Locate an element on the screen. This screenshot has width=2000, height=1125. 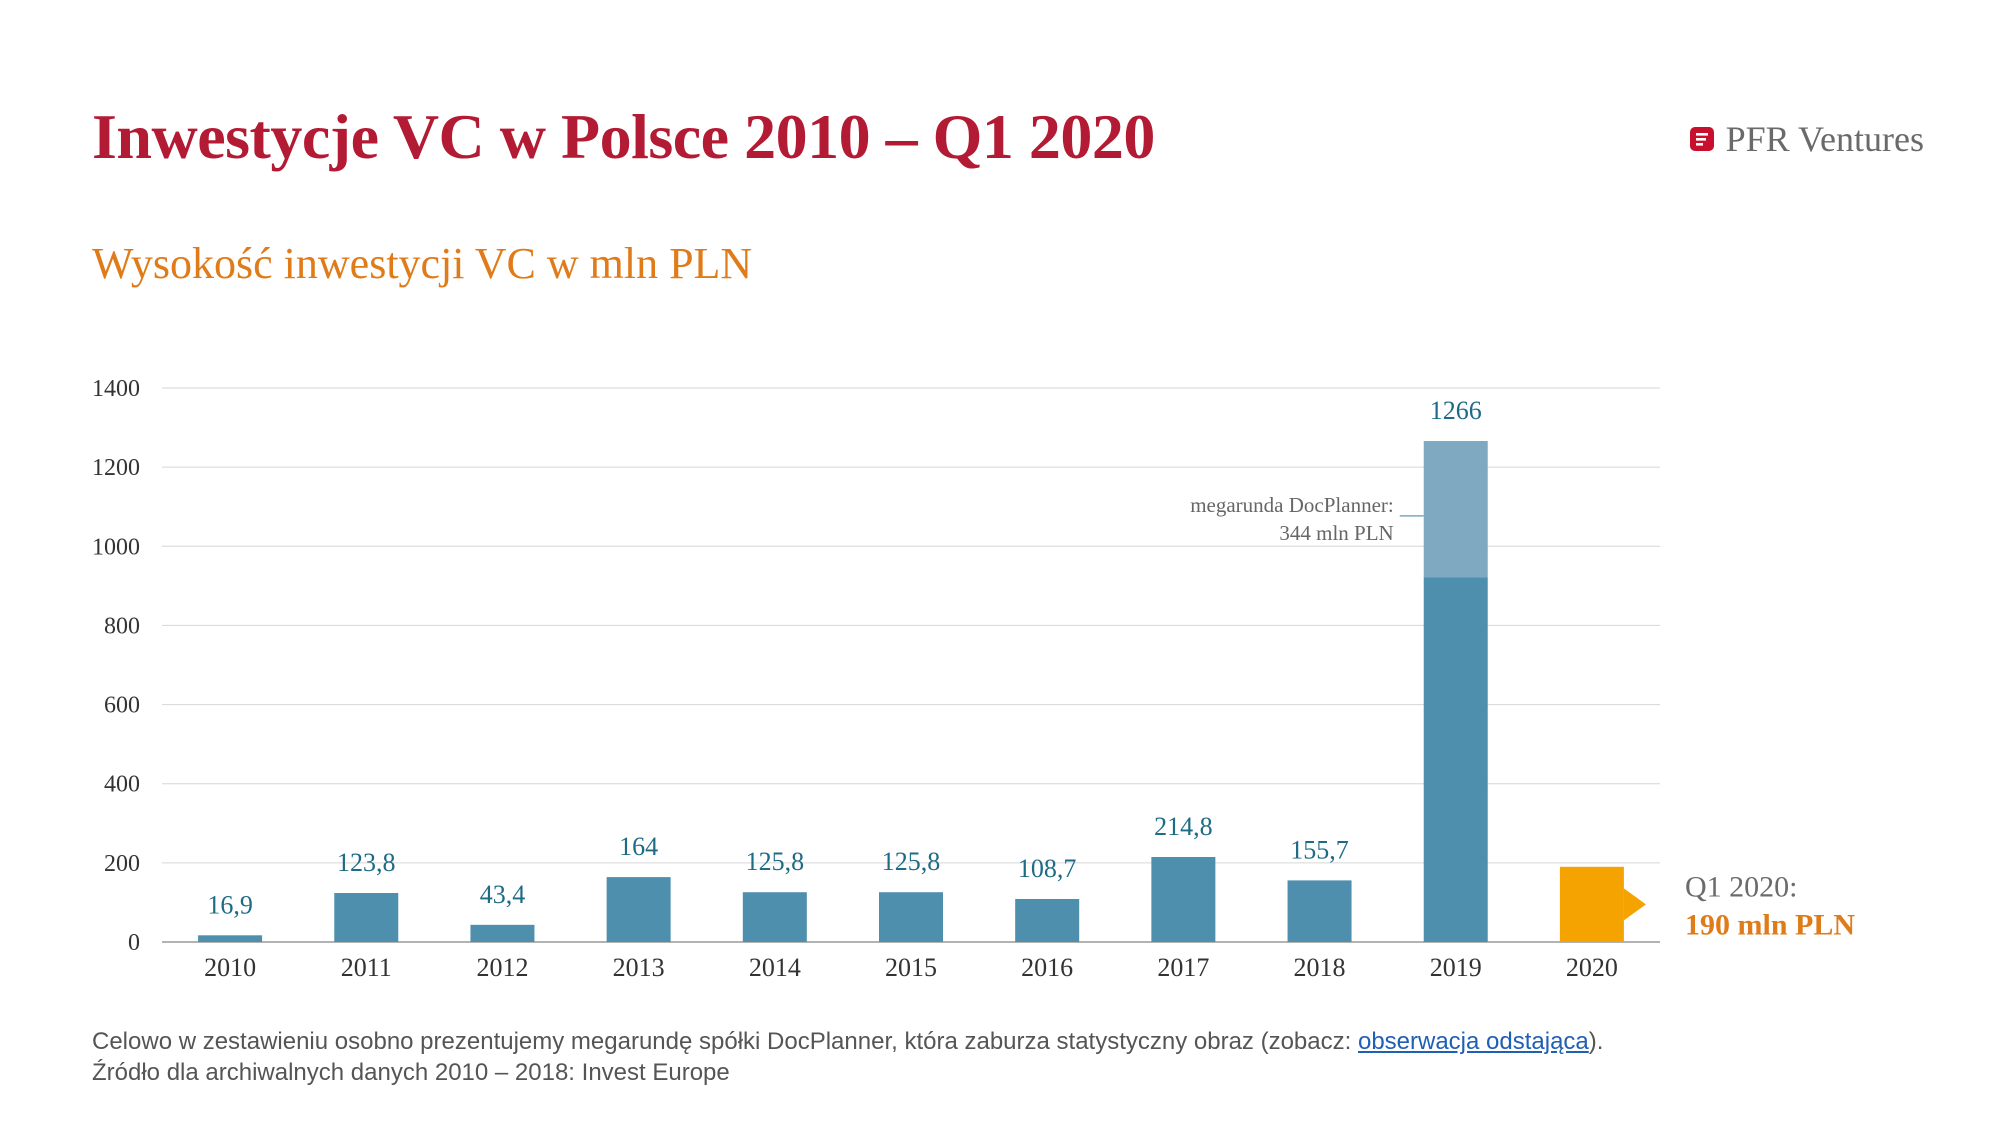
y-axis-ticks: 0 200 400 600 800 1000 1200 1400 is located at coordinates (116, 666).